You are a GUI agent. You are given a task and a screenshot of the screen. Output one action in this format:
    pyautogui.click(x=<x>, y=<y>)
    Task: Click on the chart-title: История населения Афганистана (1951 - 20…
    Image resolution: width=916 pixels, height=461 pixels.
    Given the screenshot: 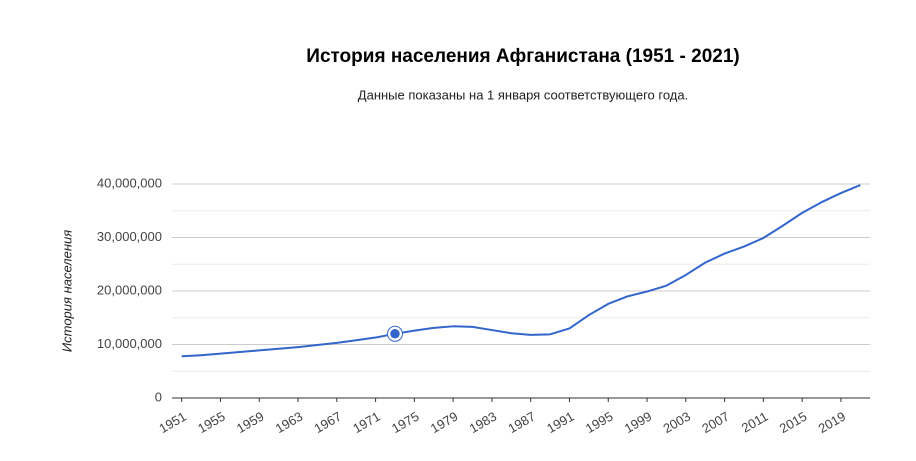 What is the action you would take?
    pyautogui.click(x=522, y=56)
    